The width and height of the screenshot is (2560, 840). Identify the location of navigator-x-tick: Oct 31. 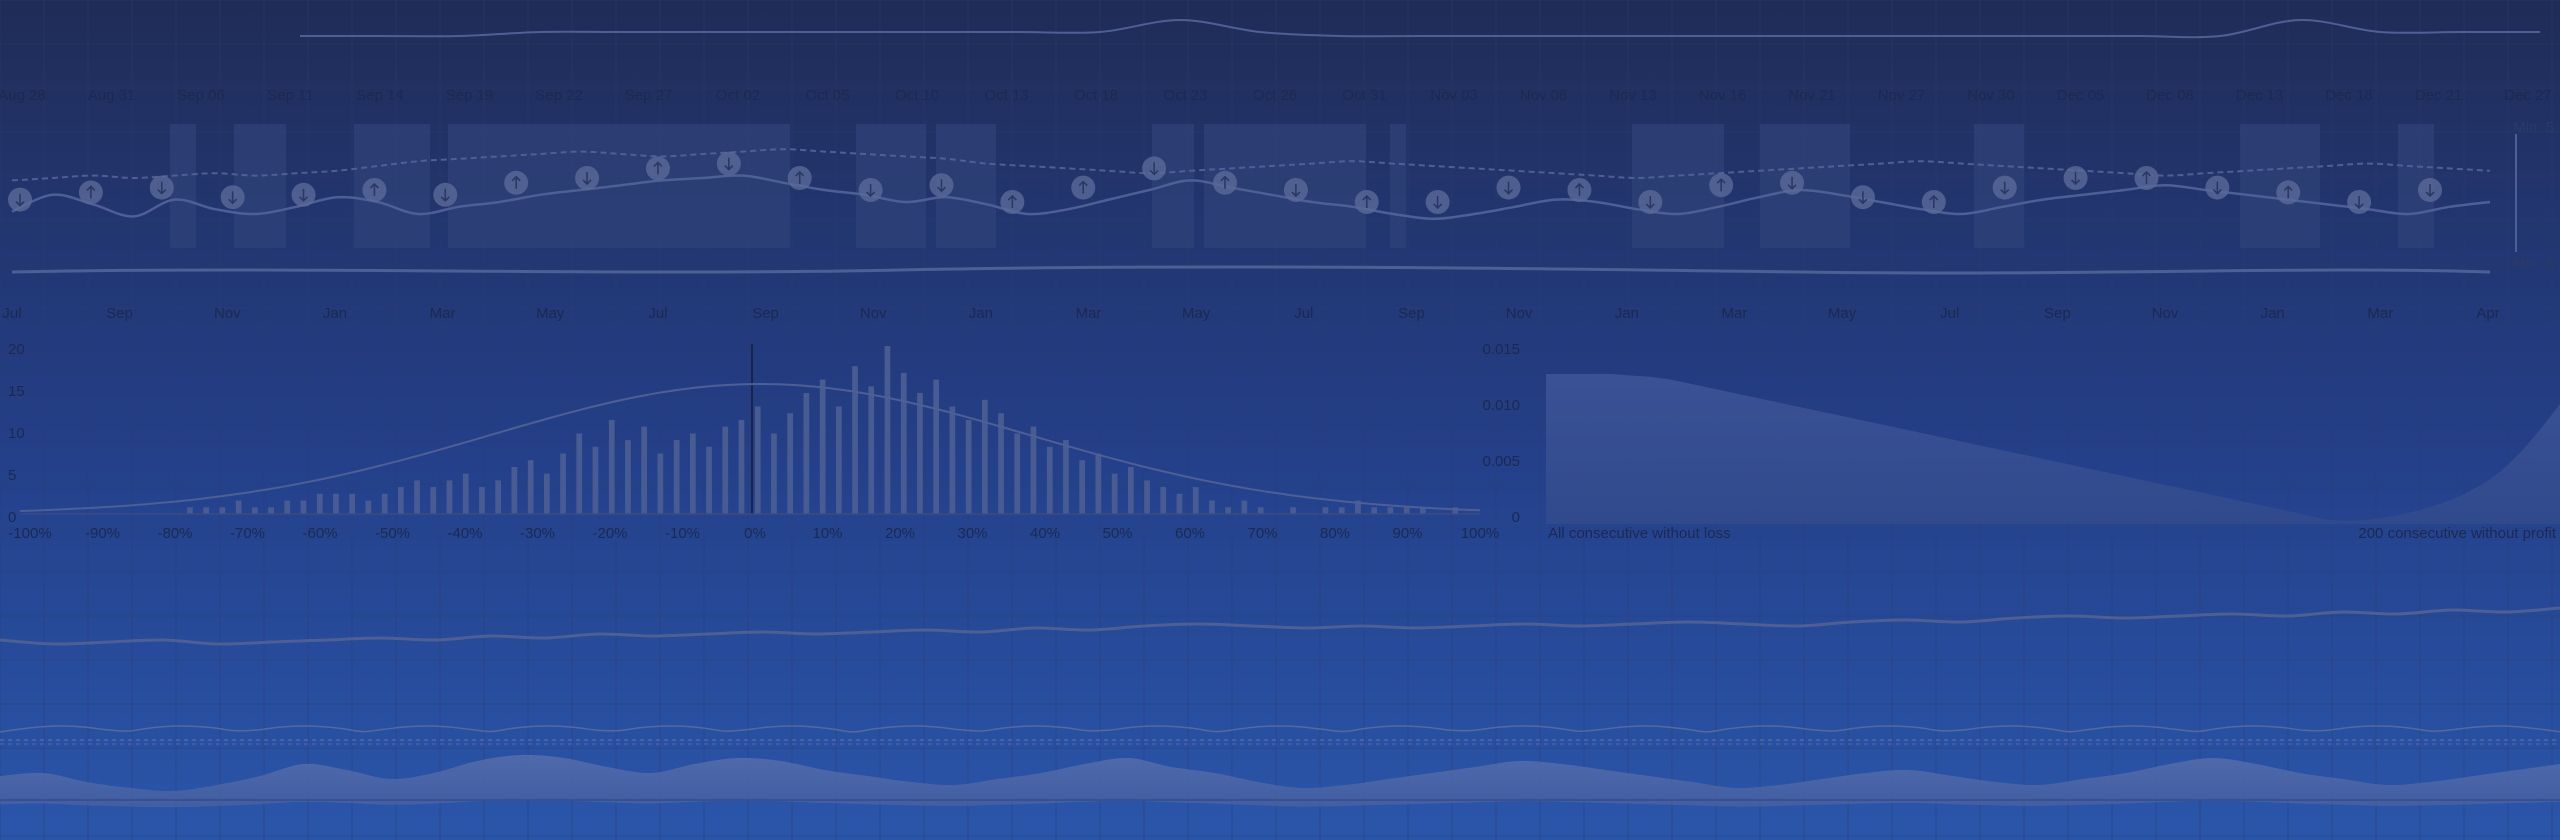
(1364, 95).